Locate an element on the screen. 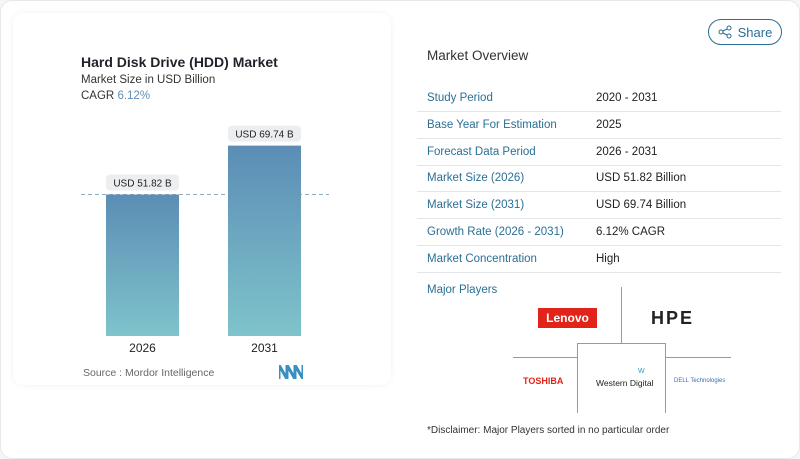  row-label: Growth Rate (2026 - 2031) is located at coordinates (495, 232).